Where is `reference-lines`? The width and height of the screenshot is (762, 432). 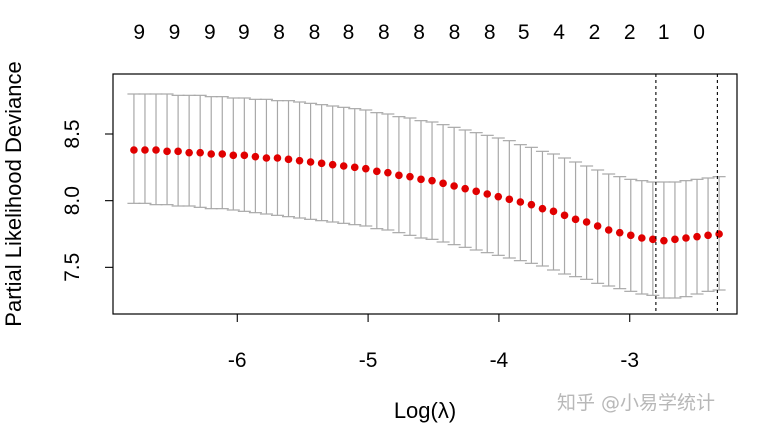
reference-lines is located at coordinates (686, 194).